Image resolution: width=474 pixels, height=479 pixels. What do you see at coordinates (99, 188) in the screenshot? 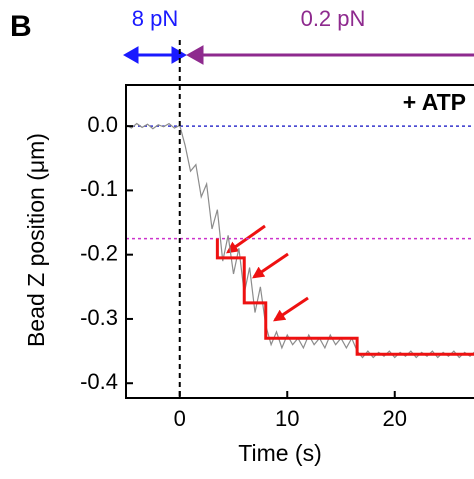
I see `y-tick-label: -0.1` at bounding box center [99, 188].